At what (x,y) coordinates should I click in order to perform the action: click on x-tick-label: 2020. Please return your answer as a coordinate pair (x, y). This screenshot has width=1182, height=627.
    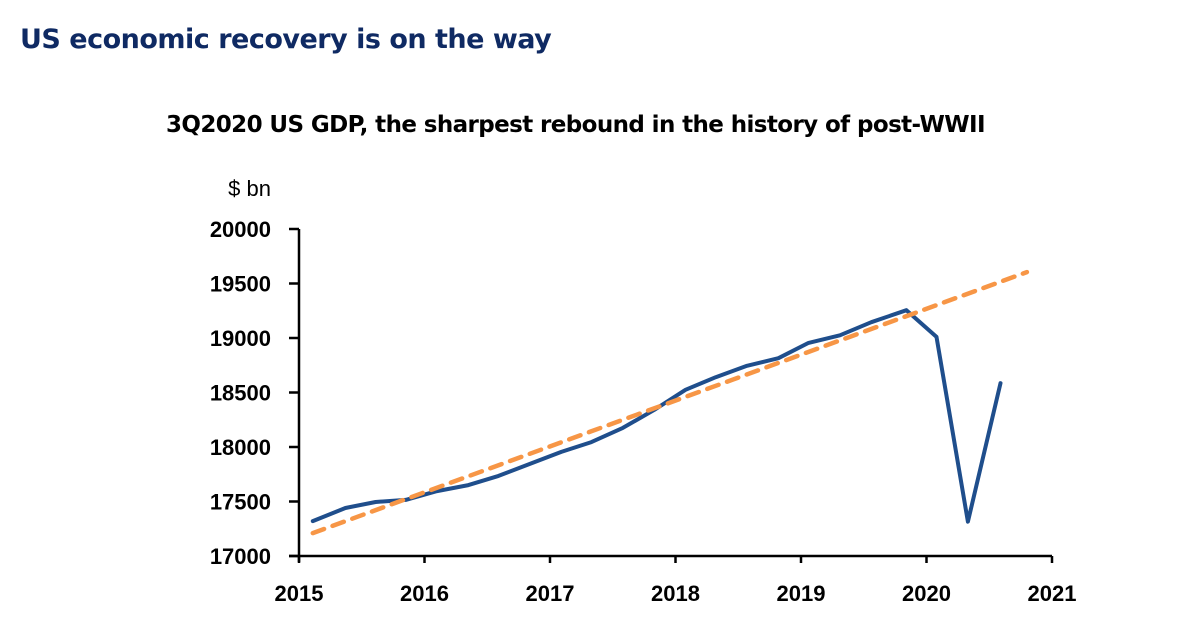
    Looking at the image, I should click on (926, 593).